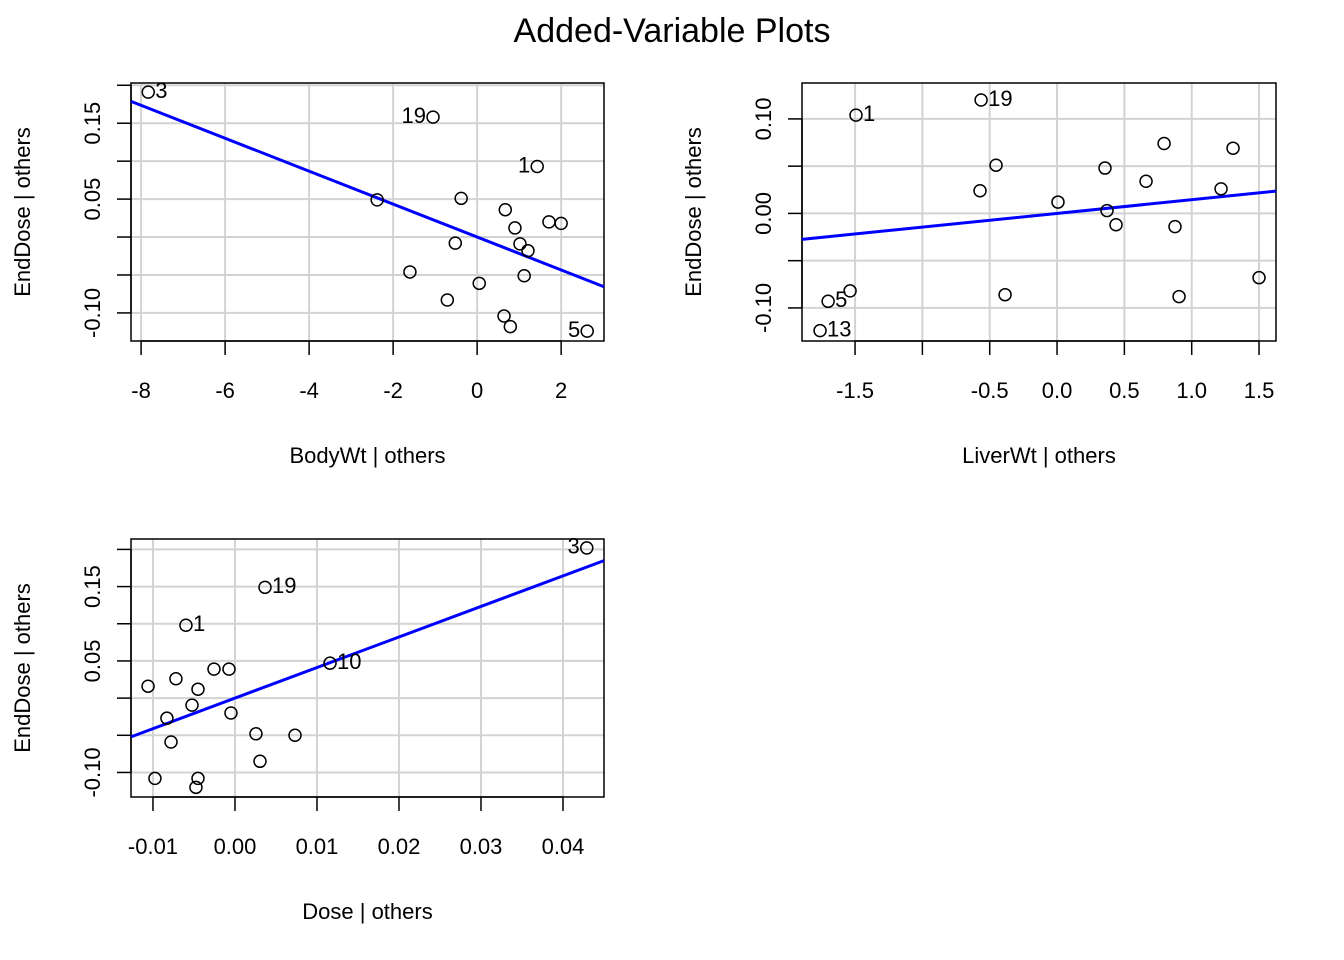  What do you see at coordinates (399, 846) in the screenshot?
I see `x-tick-label: 0.02` at bounding box center [399, 846].